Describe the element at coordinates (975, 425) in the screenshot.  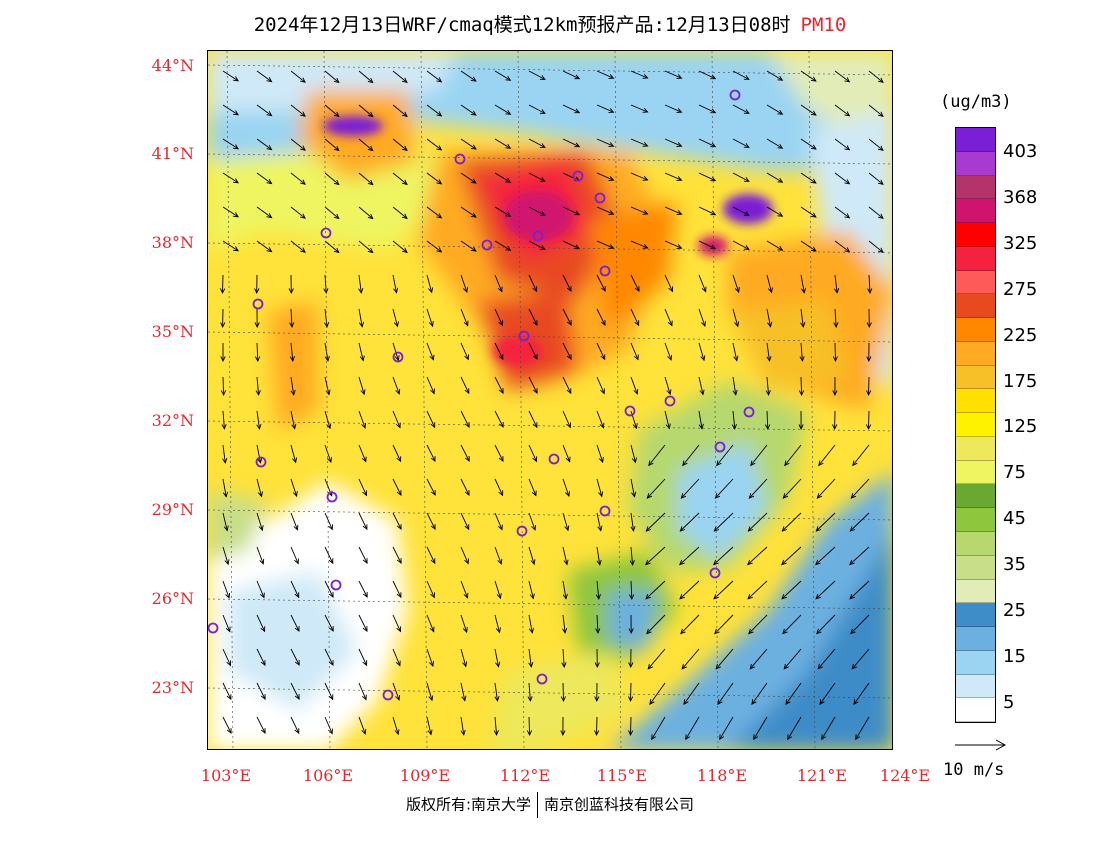
I see `color-legend` at that location.